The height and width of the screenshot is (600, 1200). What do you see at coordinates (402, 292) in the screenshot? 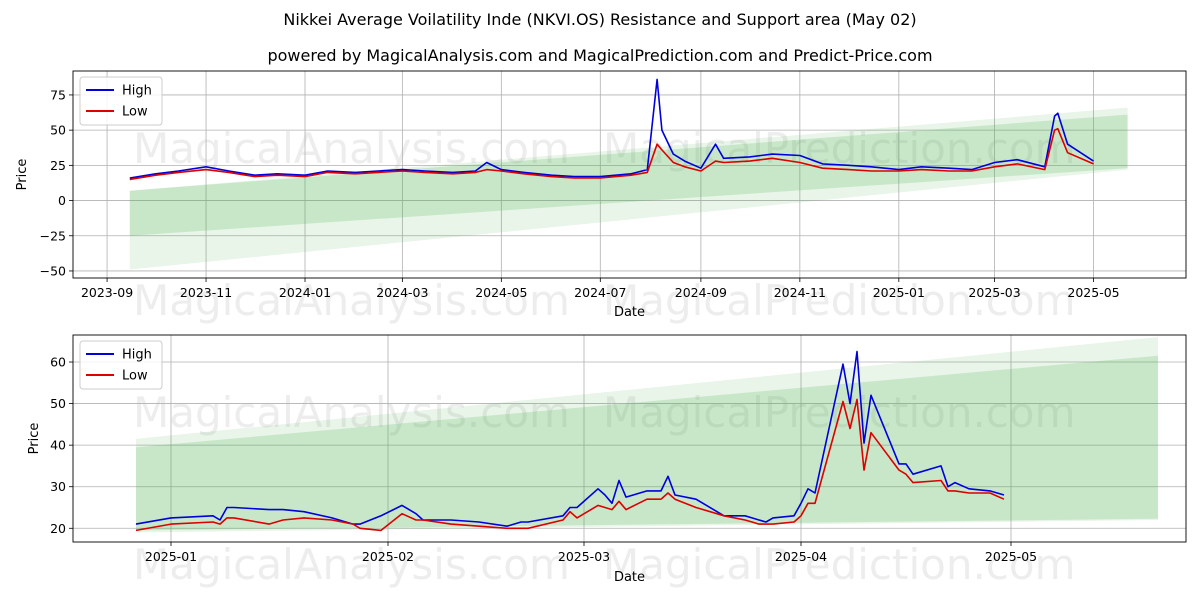
I see `x-tick-label: 2024-03` at bounding box center [402, 292].